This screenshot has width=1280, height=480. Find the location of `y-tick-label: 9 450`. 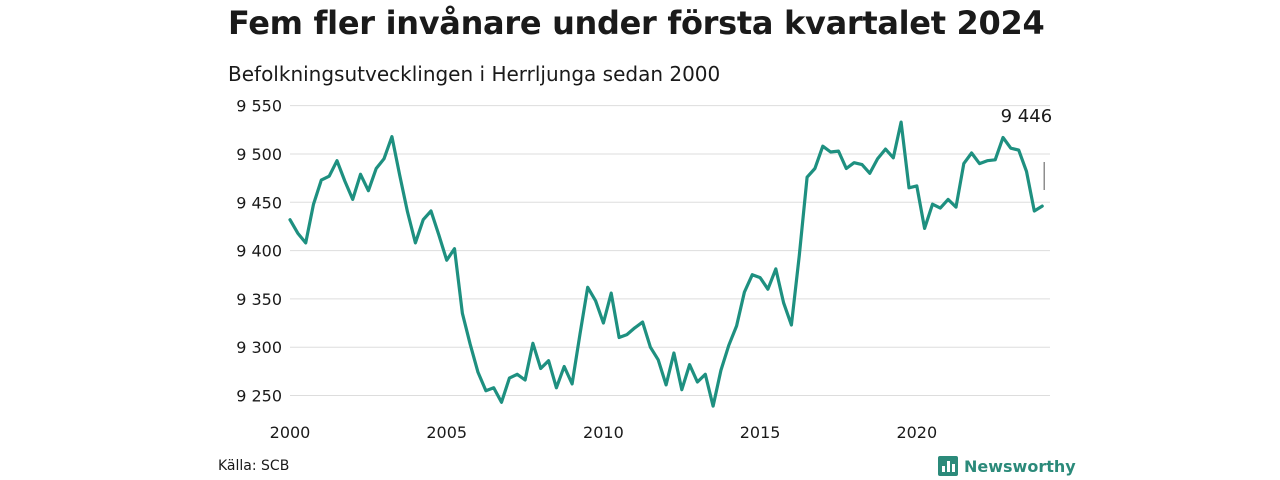

y-tick-label: 9 450 is located at coordinates (259, 202).